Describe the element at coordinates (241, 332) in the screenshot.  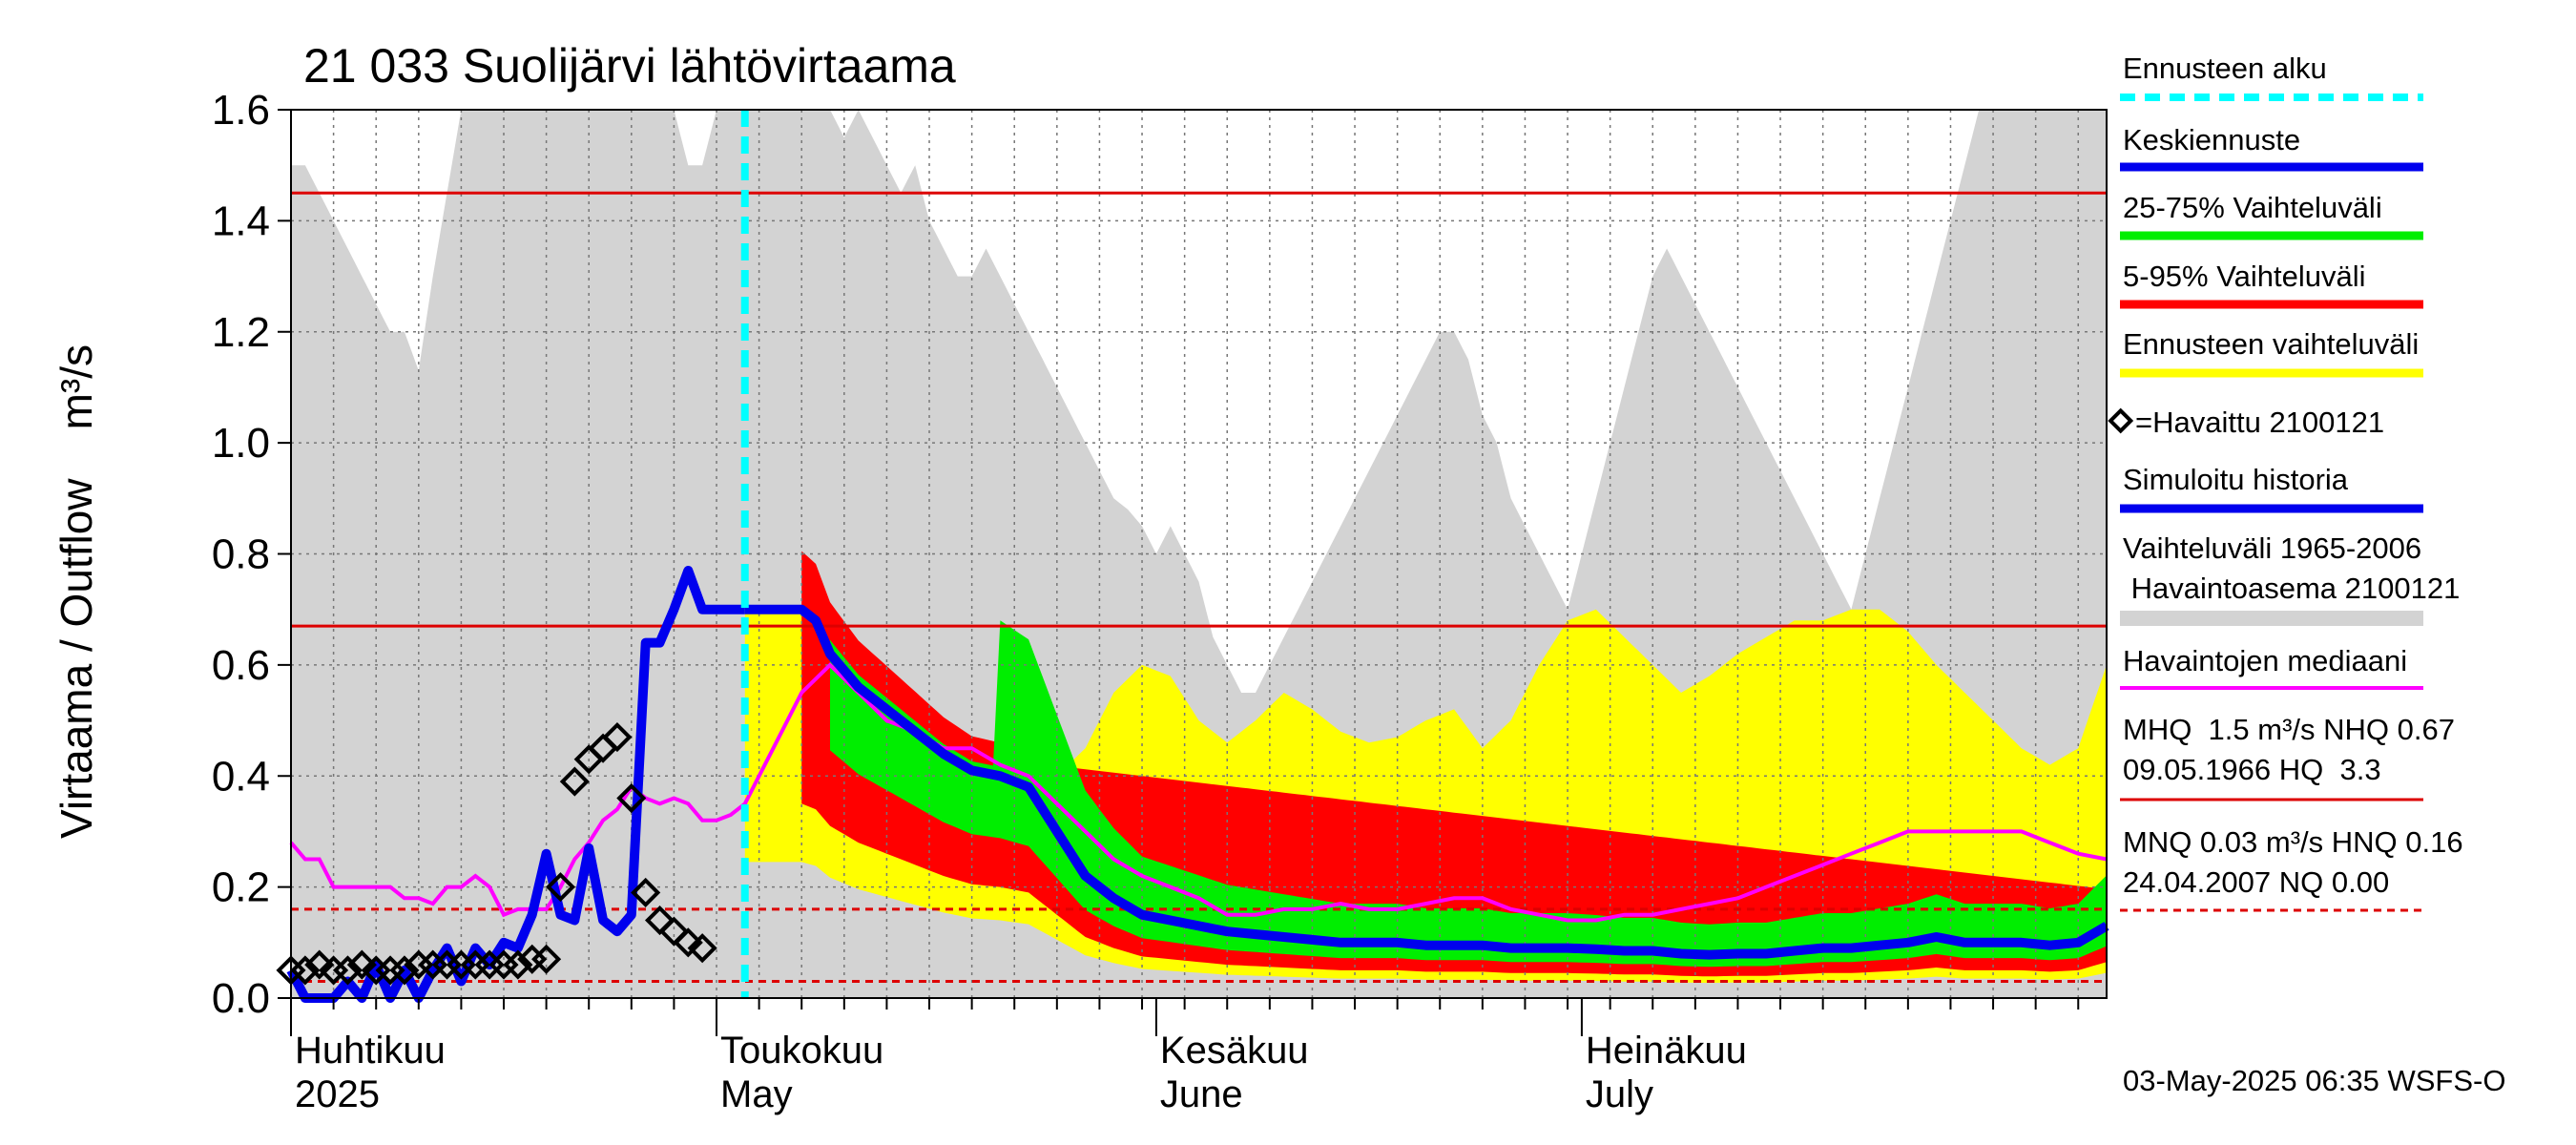
I see `y-tick-label: 1.2` at that location.